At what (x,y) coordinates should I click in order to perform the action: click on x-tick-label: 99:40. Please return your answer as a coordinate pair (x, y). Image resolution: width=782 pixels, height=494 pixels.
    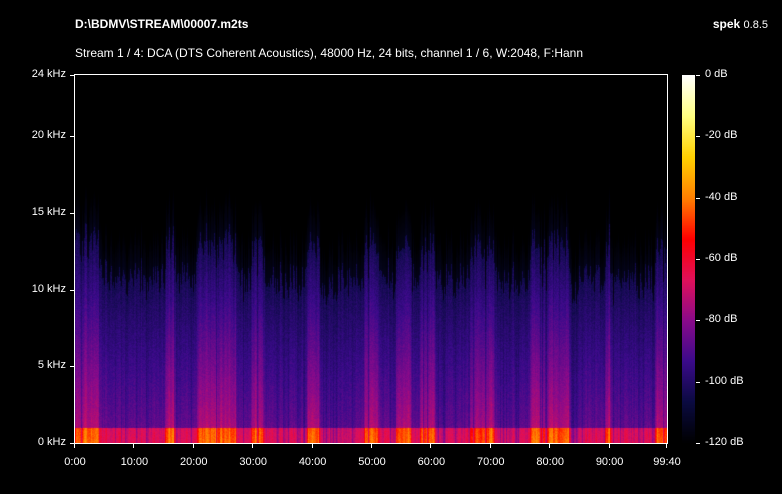
    Looking at the image, I should click on (667, 462).